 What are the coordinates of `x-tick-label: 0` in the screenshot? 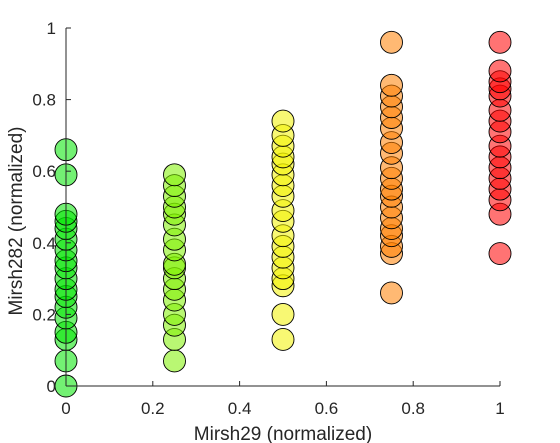 It's located at (65, 408).